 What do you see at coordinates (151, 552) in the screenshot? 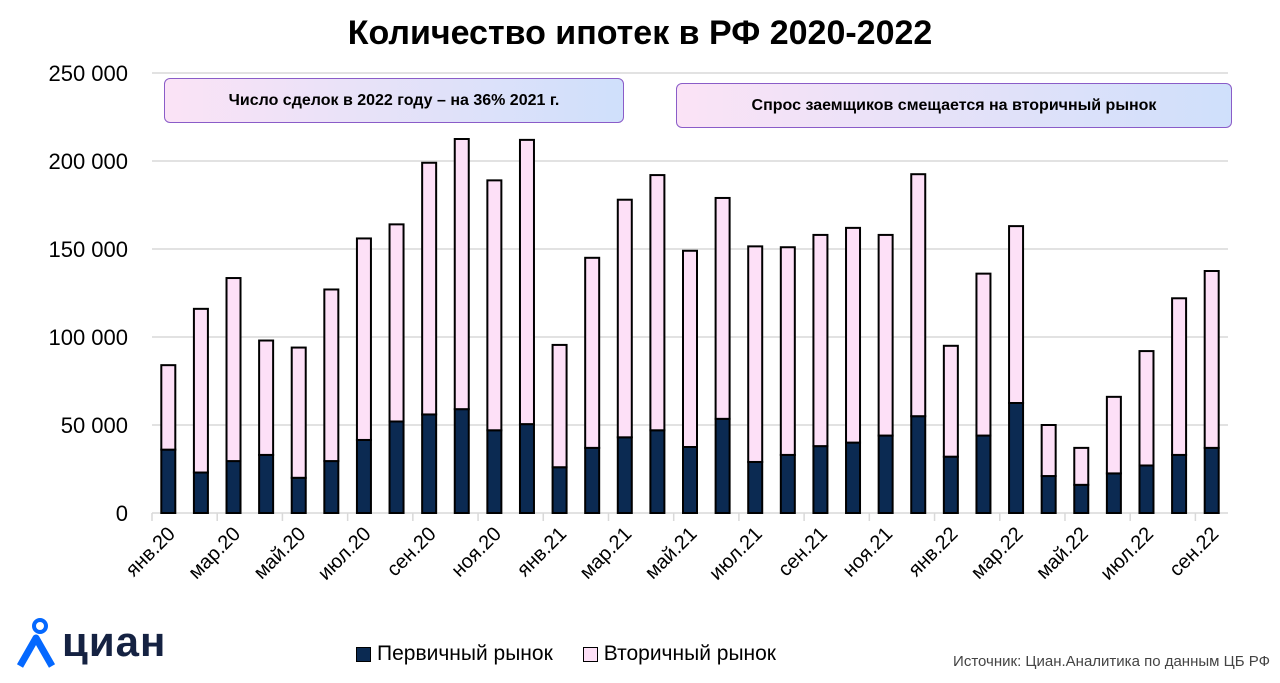
I see `x-tick-label: янв.20` at bounding box center [151, 552].